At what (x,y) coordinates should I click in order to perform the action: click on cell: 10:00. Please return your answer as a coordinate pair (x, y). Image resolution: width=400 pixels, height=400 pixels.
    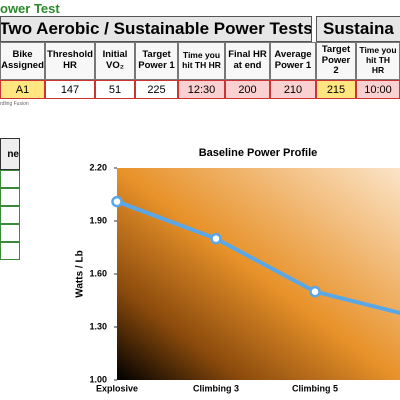
    Looking at the image, I should click on (378, 89).